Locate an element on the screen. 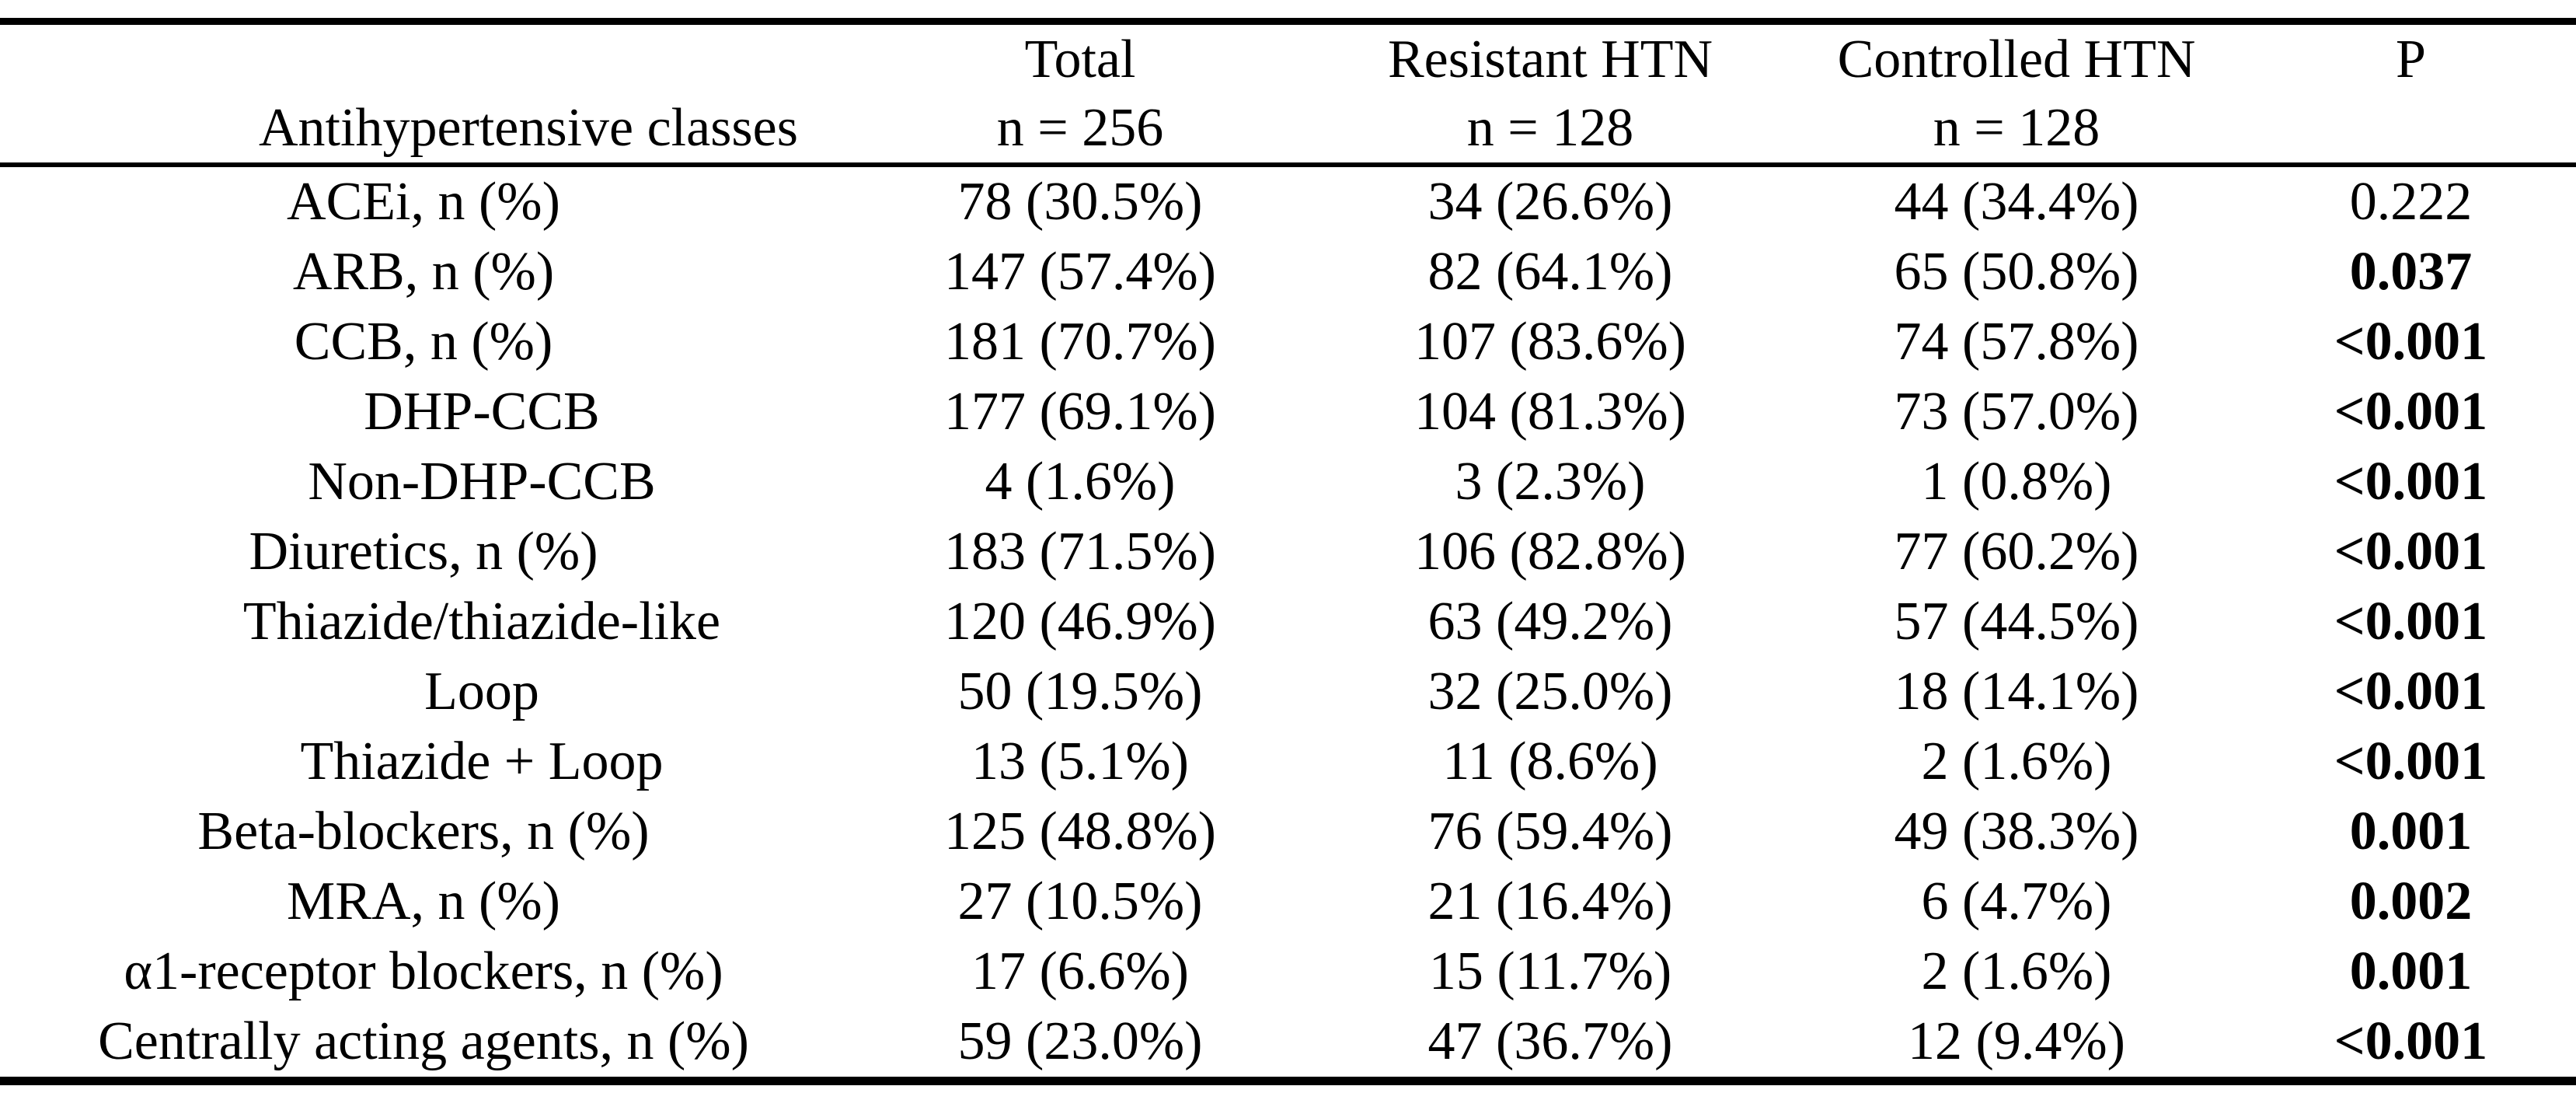  header-p: P is located at coordinates (2411, 94).